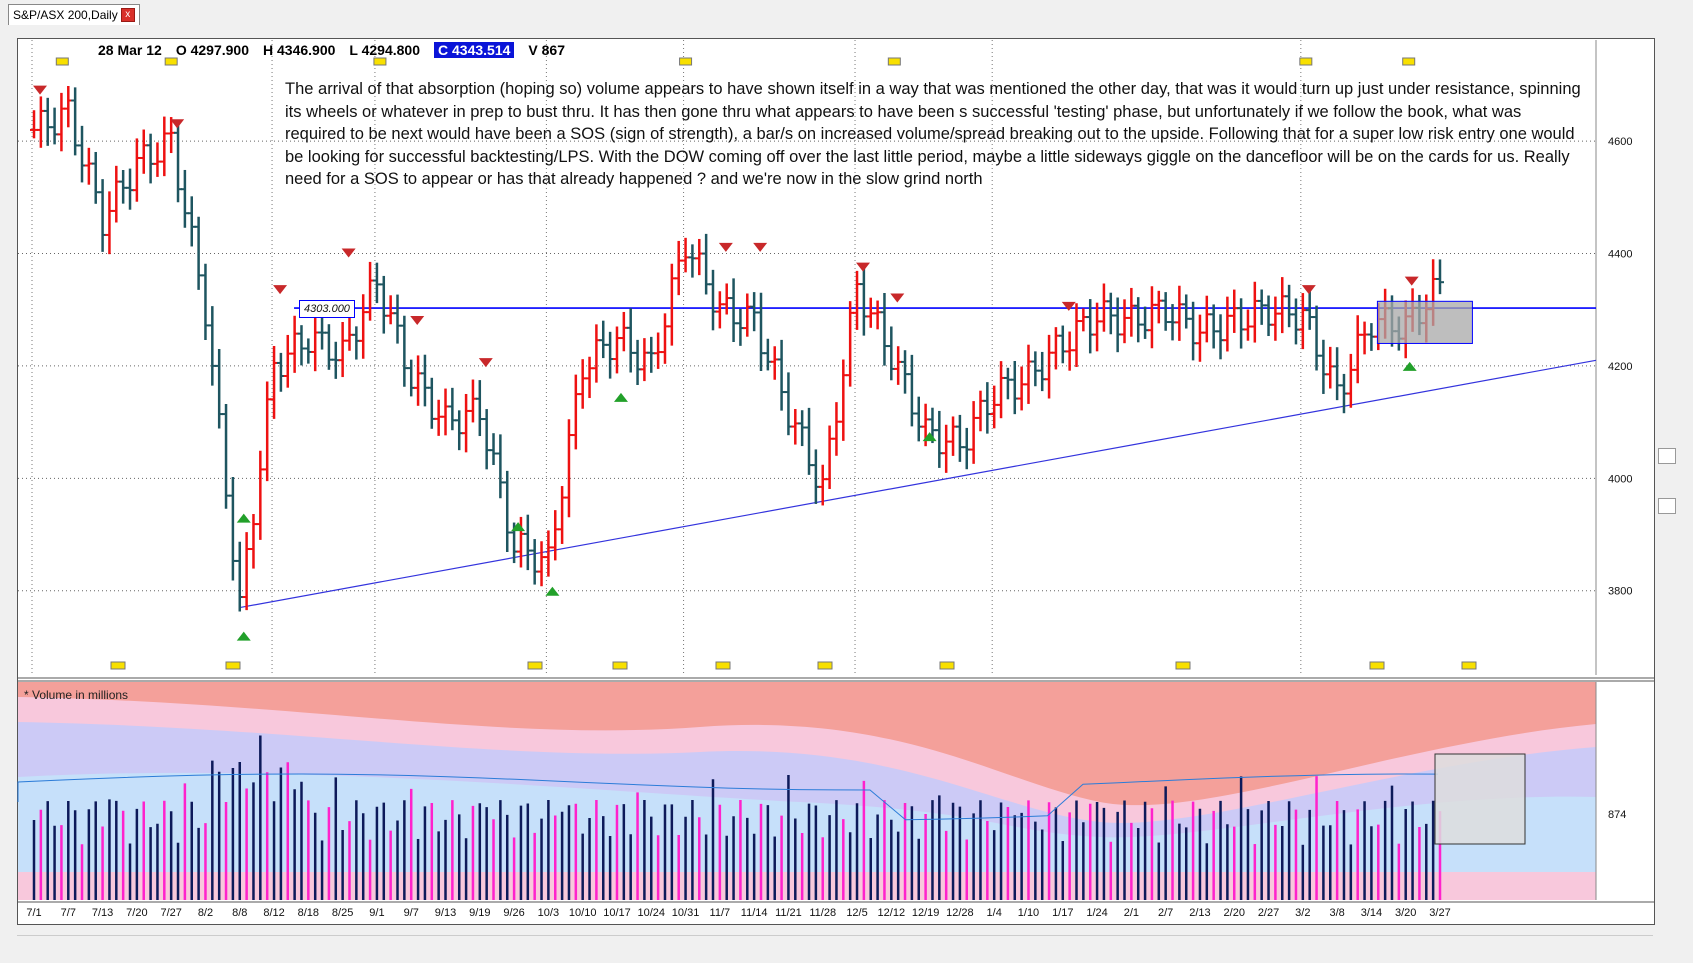 The image size is (1693, 963). Describe the element at coordinates (170, 913) in the screenshot. I see `x-tick-label: 7/27` at that location.